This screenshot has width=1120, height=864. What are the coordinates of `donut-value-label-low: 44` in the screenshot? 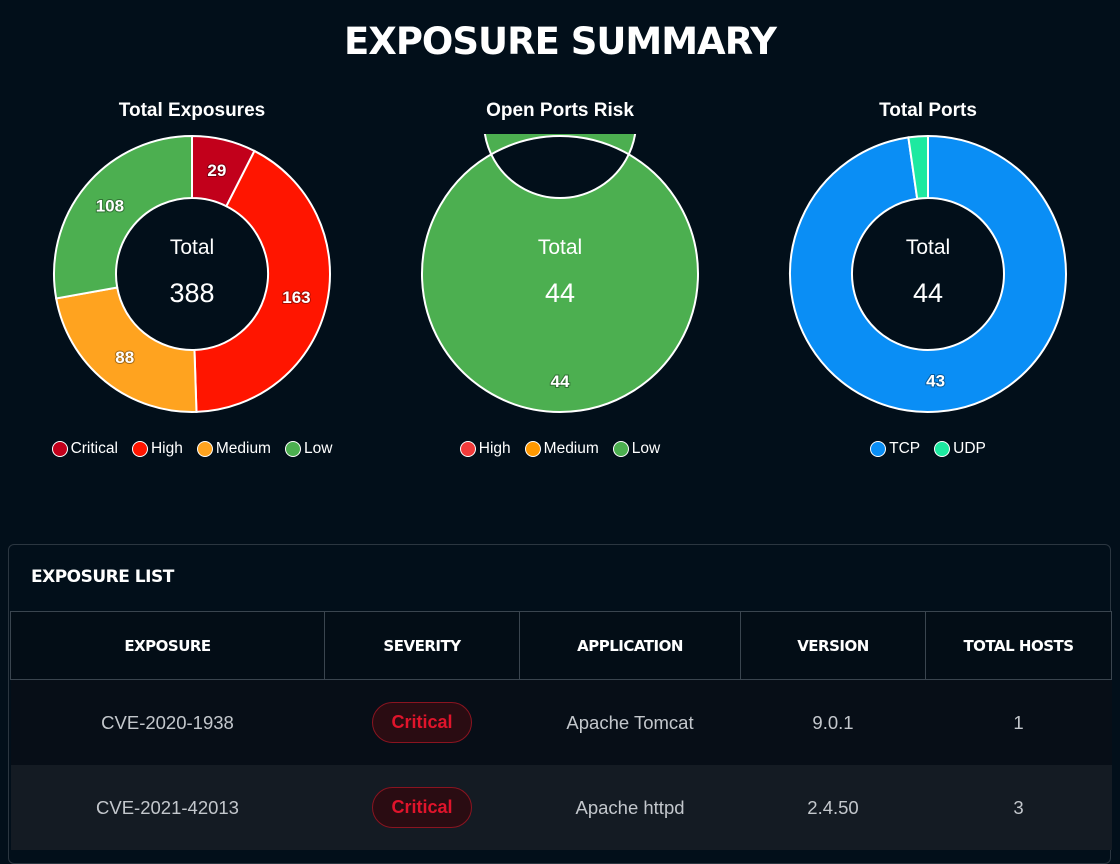 It's located at (560, 381).